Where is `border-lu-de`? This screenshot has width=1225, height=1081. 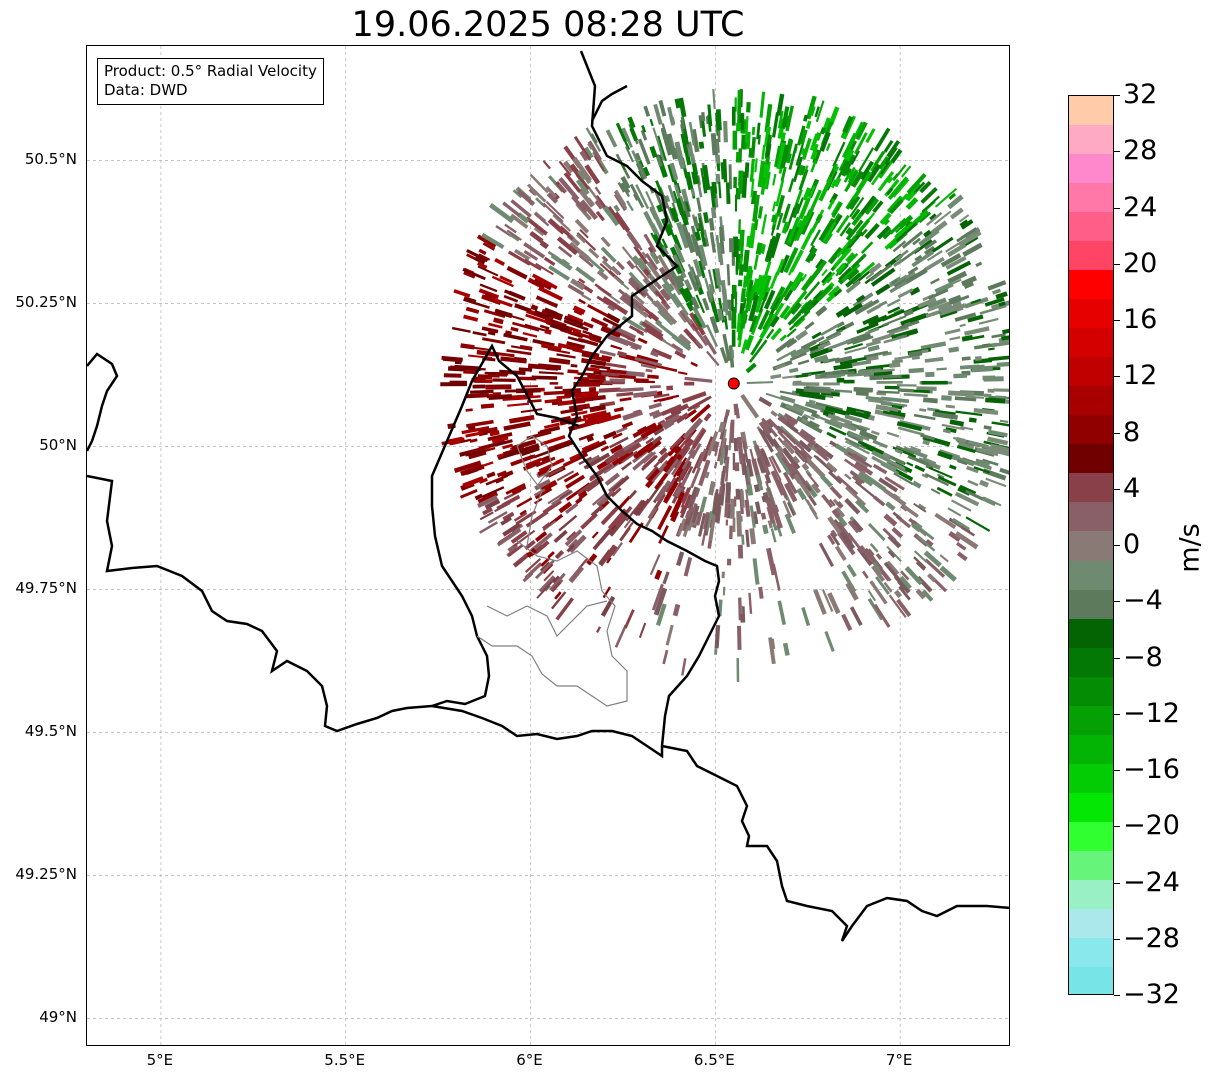
border-lu-de is located at coordinates (644, 398).